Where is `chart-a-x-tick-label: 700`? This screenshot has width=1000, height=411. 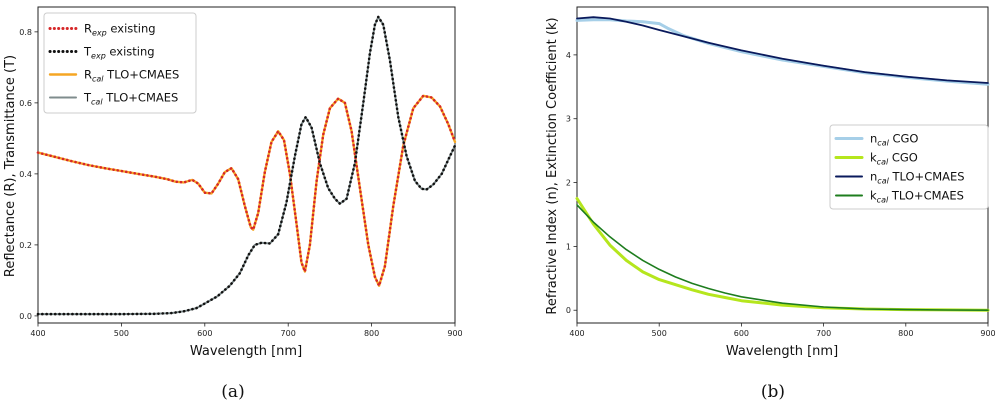 chart-a-x-tick-label: 700 is located at coordinates (288, 333).